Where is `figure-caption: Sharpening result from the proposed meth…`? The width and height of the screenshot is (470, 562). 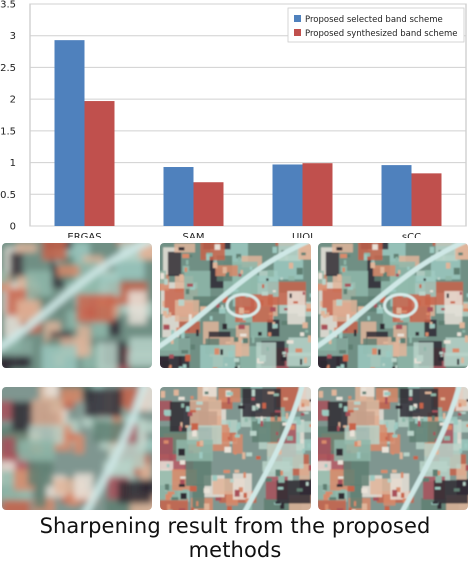 figure-caption: Sharpening result from the proposed meth… is located at coordinates (235, 538).